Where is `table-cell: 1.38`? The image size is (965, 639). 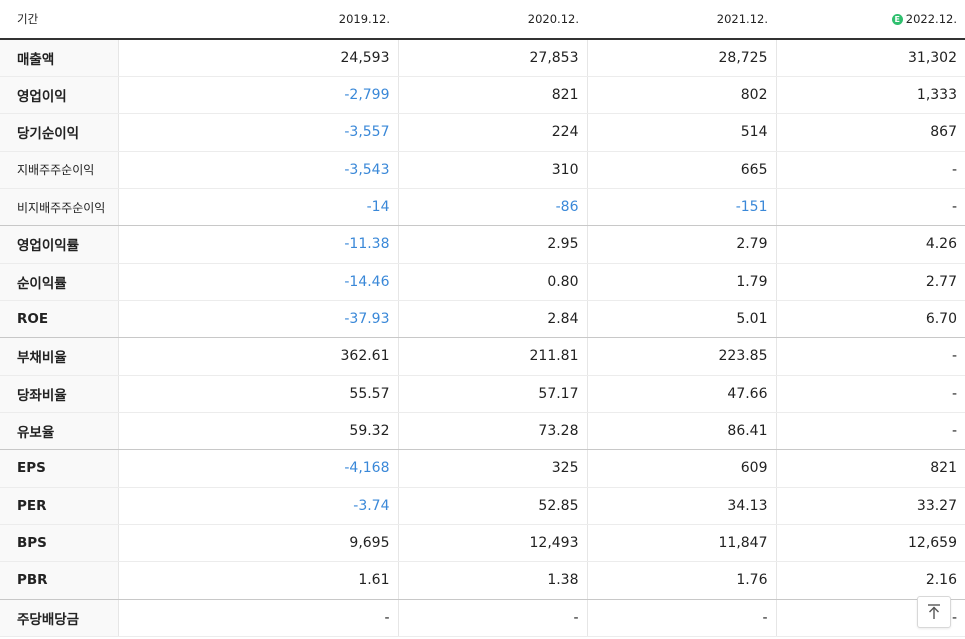
table-cell: 1.38 is located at coordinates (492, 580).